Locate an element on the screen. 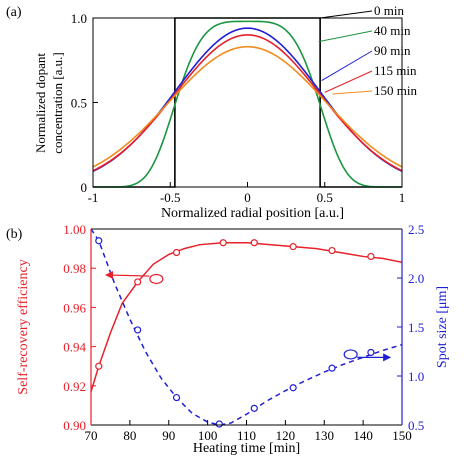  x-axis-label-a: Normalized radial position [a.u.] is located at coordinates (252, 213).